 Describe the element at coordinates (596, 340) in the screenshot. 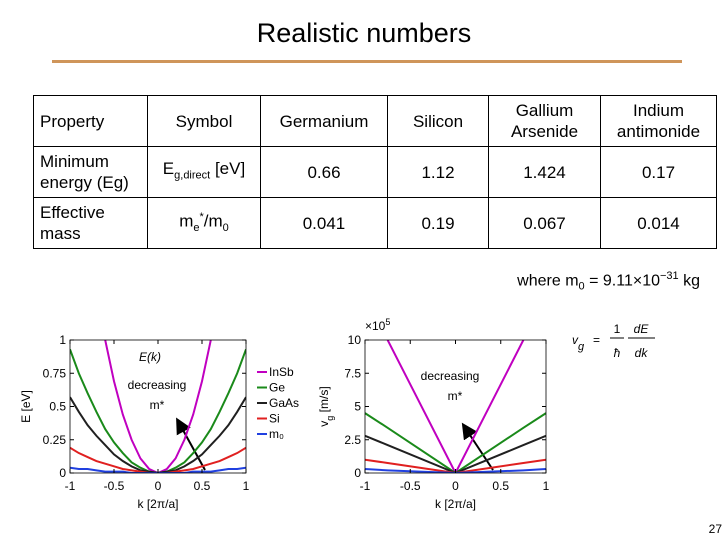

I see `formula-eq: =` at that location.